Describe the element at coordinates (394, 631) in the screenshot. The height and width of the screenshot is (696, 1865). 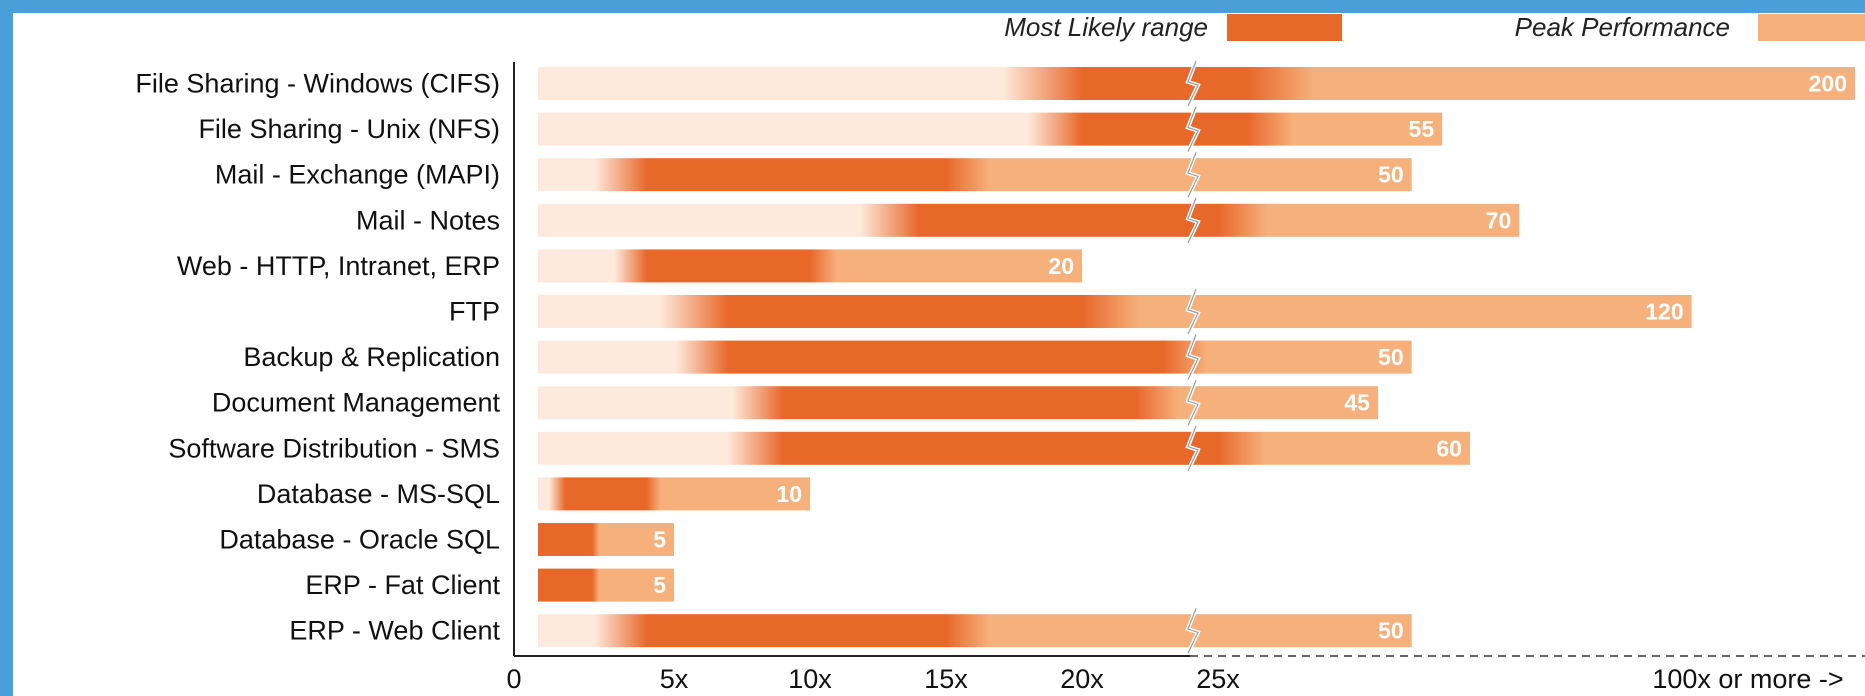
I see `category-label: ERP - Web Client` at that location.